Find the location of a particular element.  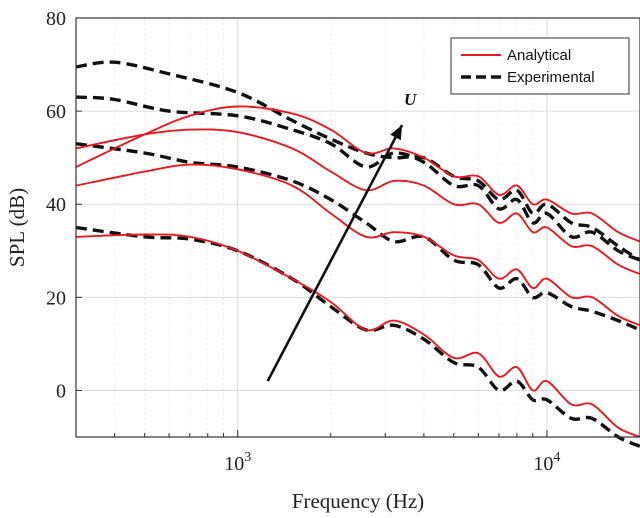

annotation: U is located at coordinates (341, 236).